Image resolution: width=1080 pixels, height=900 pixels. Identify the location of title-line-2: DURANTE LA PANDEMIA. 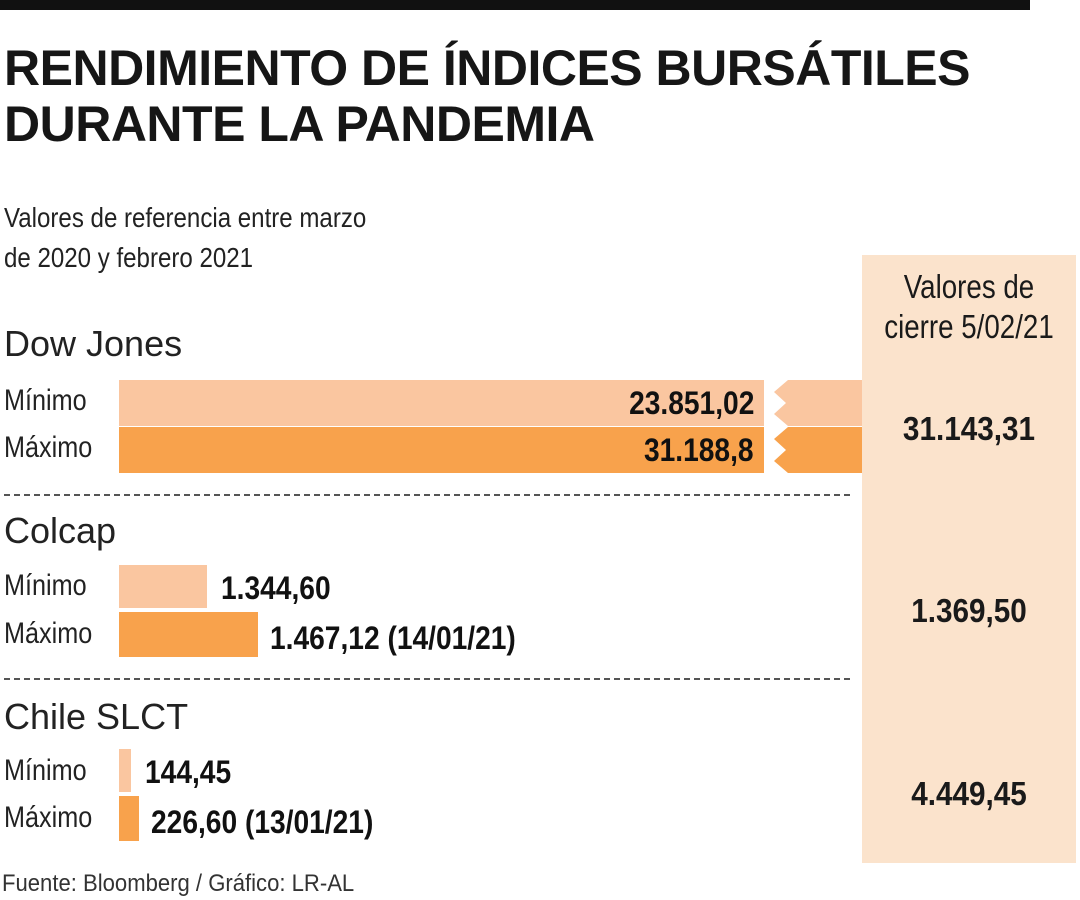
(299, 124).